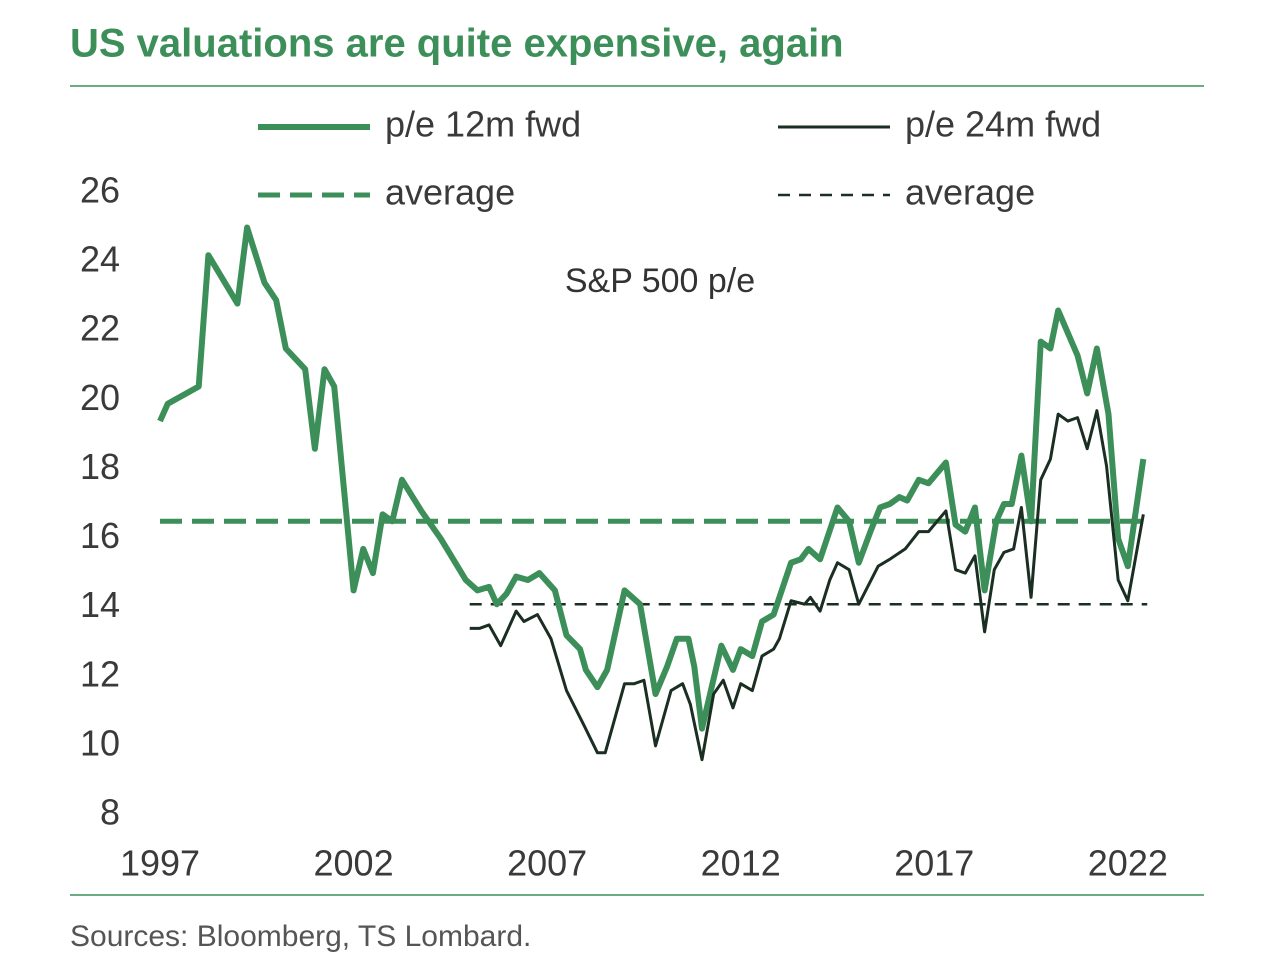  Describe the element at coordinates (100, 397) in the screenshot. I see `y-tick-label: 20` at that location.